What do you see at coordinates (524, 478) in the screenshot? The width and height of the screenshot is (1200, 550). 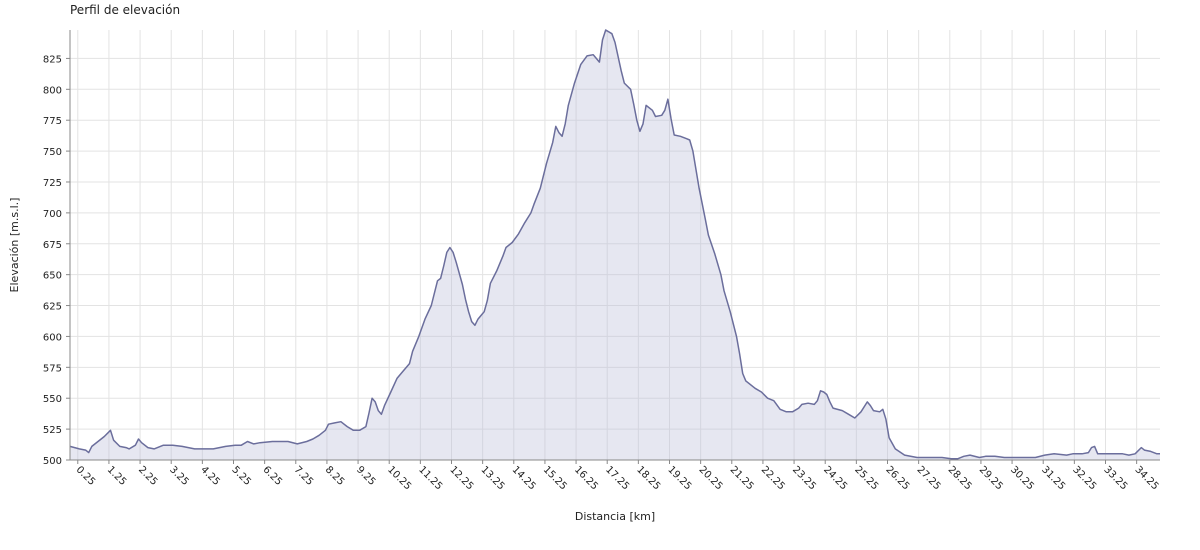 I see `x-tick-label: 14.25` at bounding box center [524, 478].